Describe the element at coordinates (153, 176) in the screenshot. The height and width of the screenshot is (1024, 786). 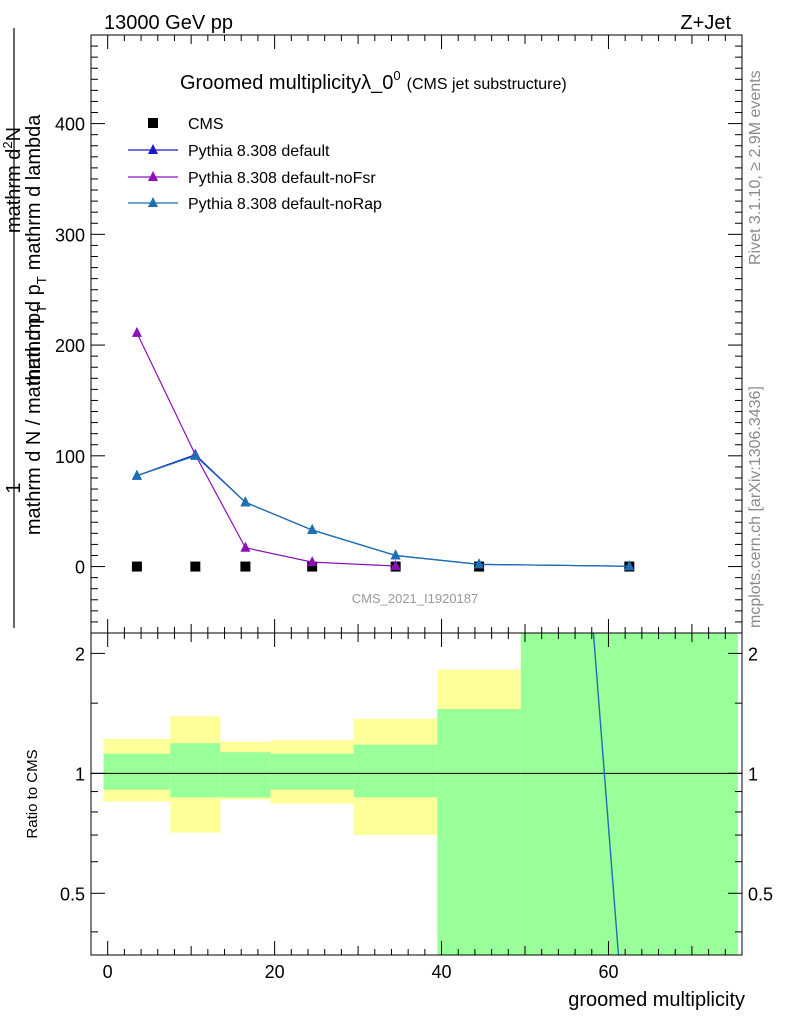
I see `legend-marker-nofsr` at that location.